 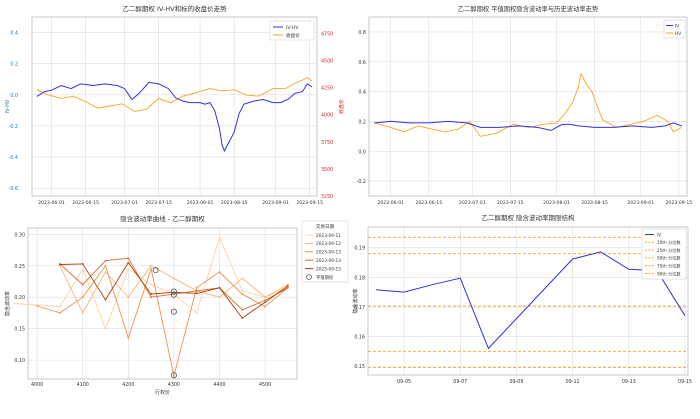 I want to click on x-tick-label: 2023-09-15, so click(x=309, y=203).